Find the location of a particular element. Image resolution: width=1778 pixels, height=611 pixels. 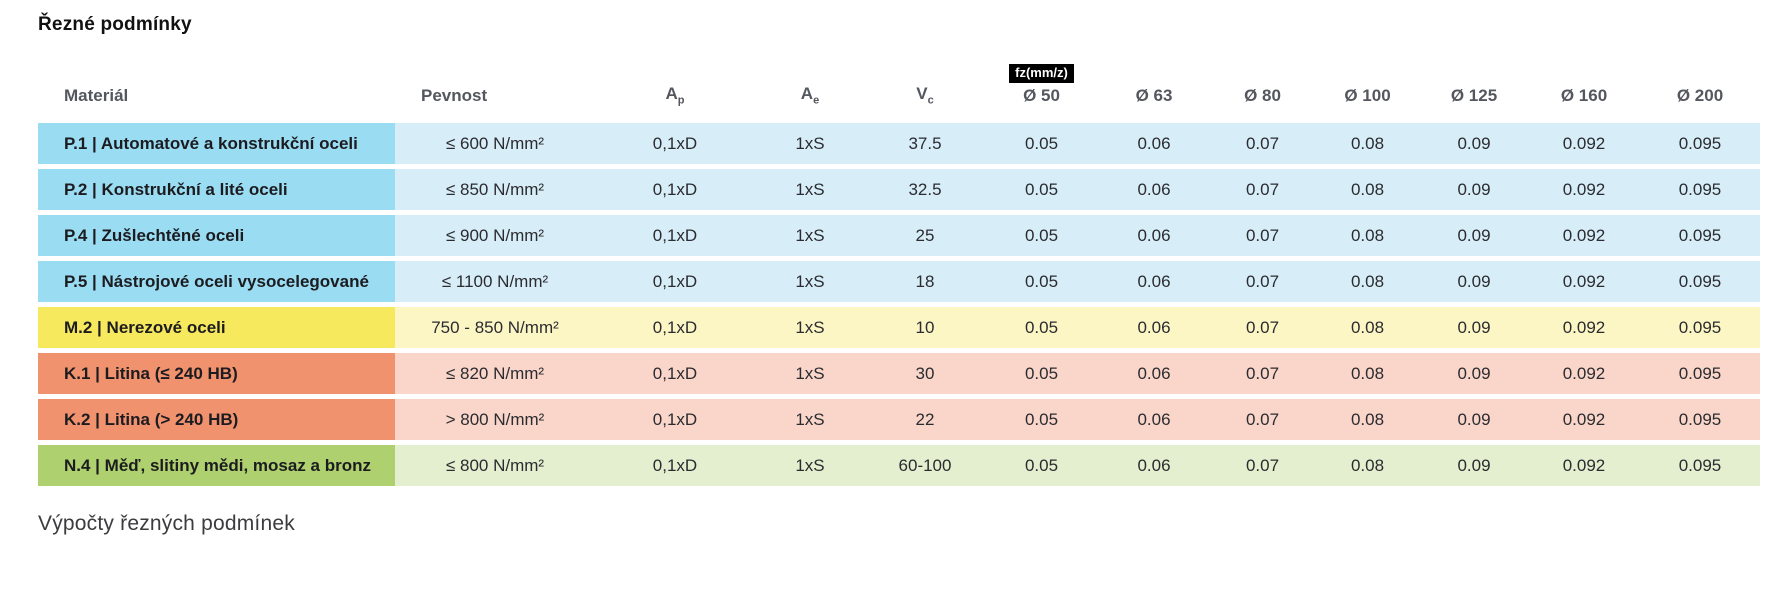

pevnost-cell: ≤ 1100 N/mm² is located at coordinates (495, 281).